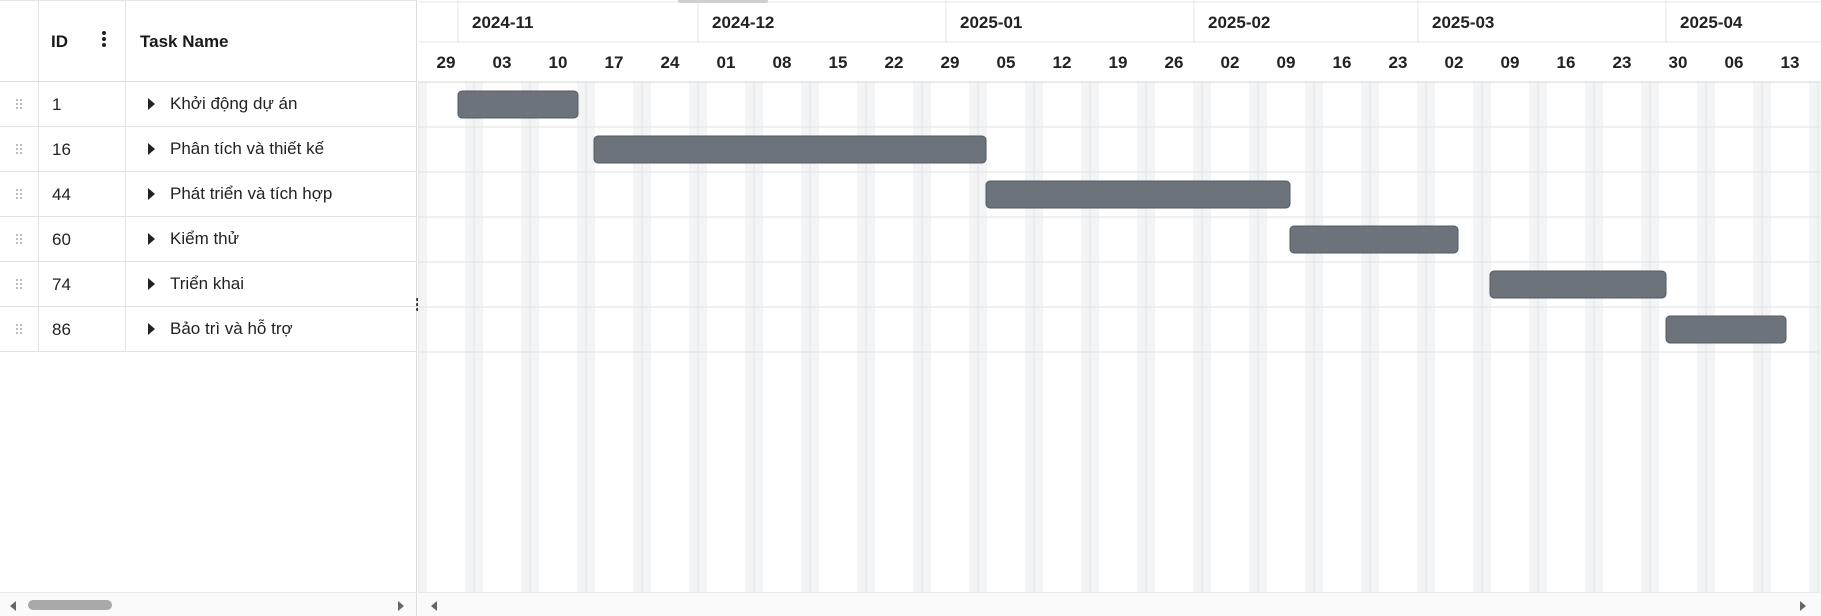  What do you see at coordinates (61, 329) in the screenshot?
I see `task-id: 86` at bounding box center [61, 329].